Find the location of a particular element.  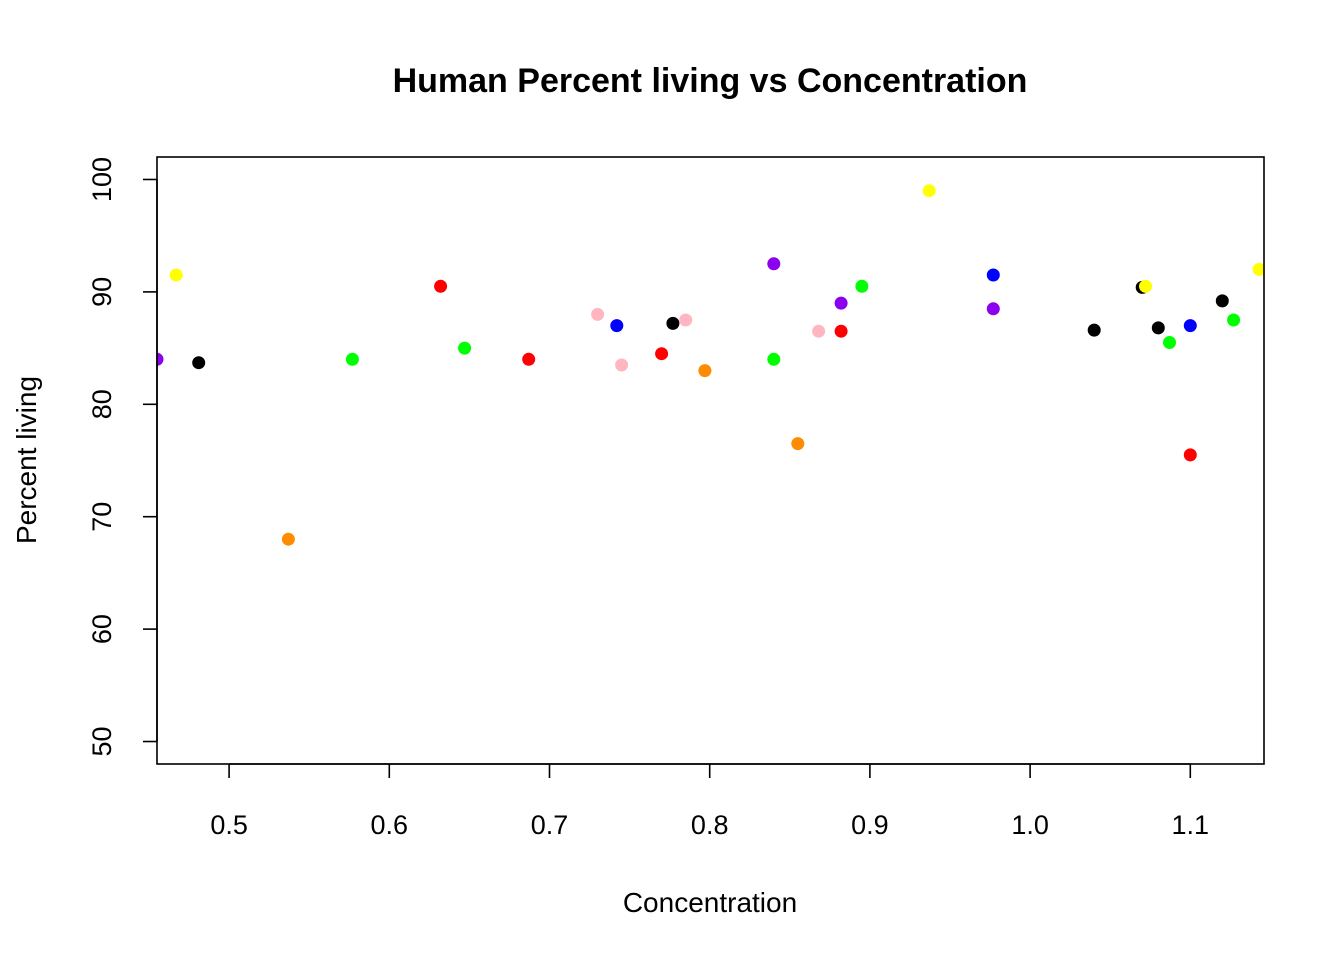

x-tick-label: 0.8 is located at coordinates (710, 825).